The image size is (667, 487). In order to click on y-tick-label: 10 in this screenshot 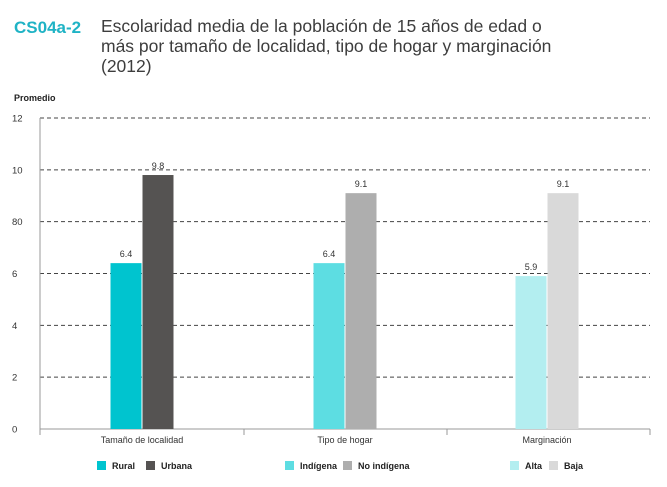, I will do `click(17, 170)`.